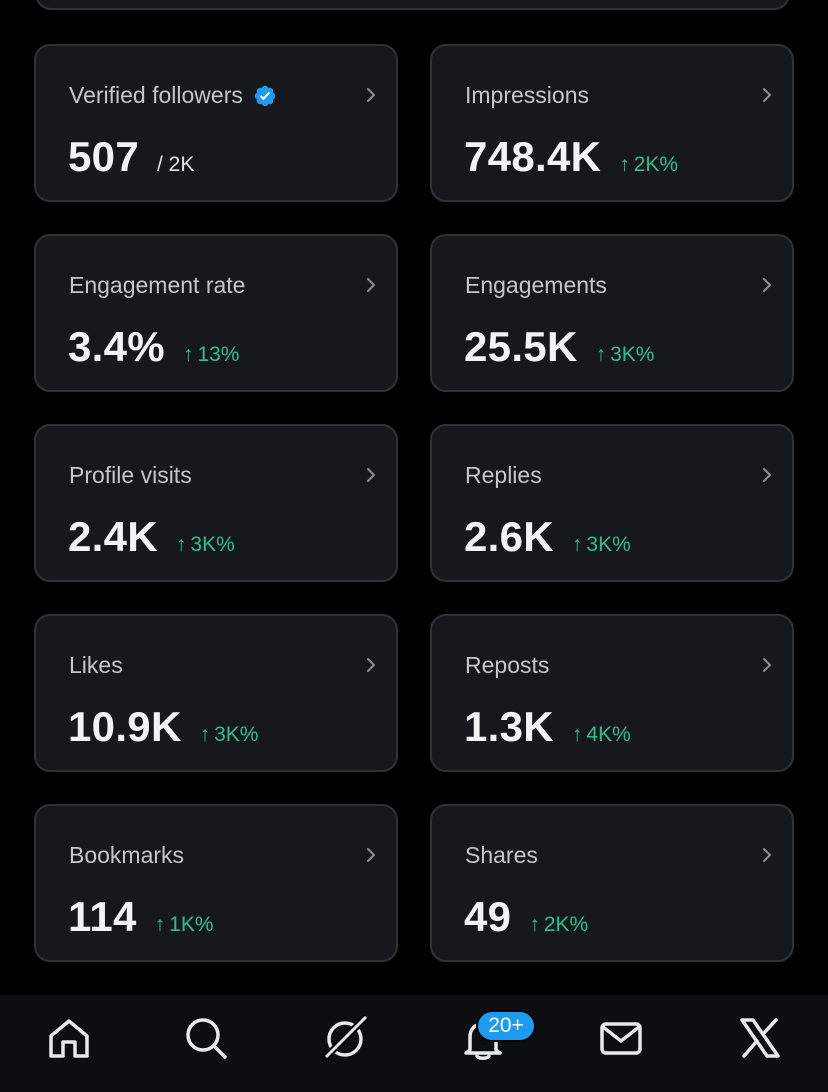  Describe the element at coordinates (191, 924) in the screenshot. I see `metric-delta-value: 1K%` at that location.